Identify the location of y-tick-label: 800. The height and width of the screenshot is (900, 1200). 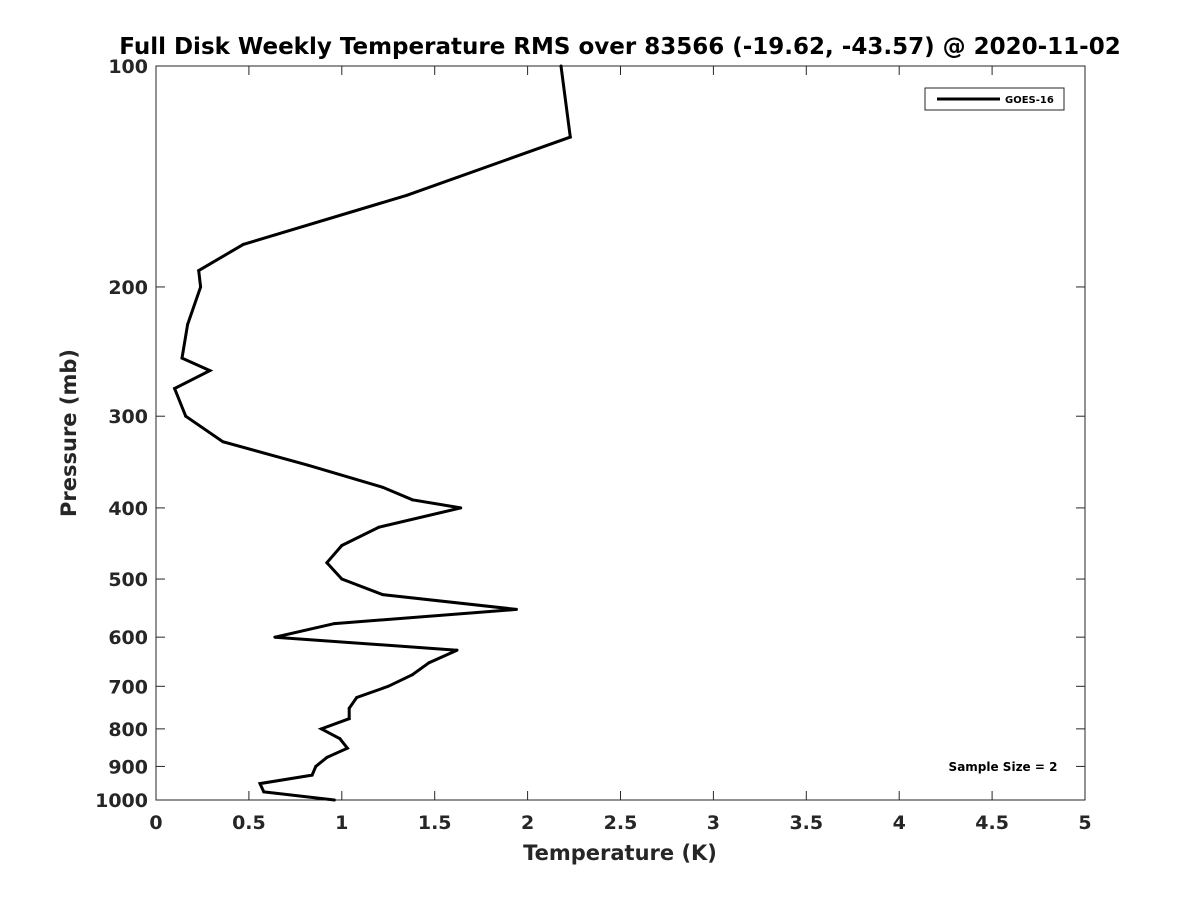
(128, 730).